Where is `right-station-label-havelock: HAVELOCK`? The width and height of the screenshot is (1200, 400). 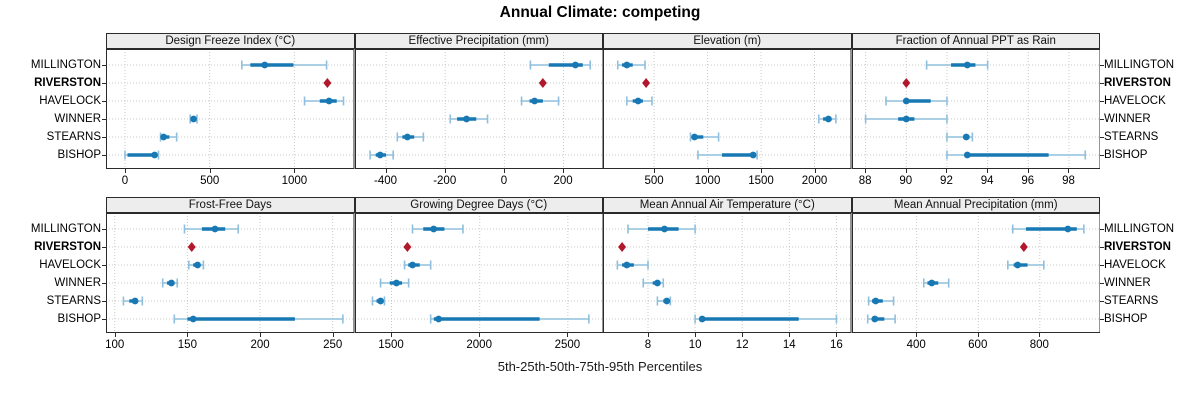 right-station-label-havelock: HAVELOCK is located at coordinates (1135, 265).